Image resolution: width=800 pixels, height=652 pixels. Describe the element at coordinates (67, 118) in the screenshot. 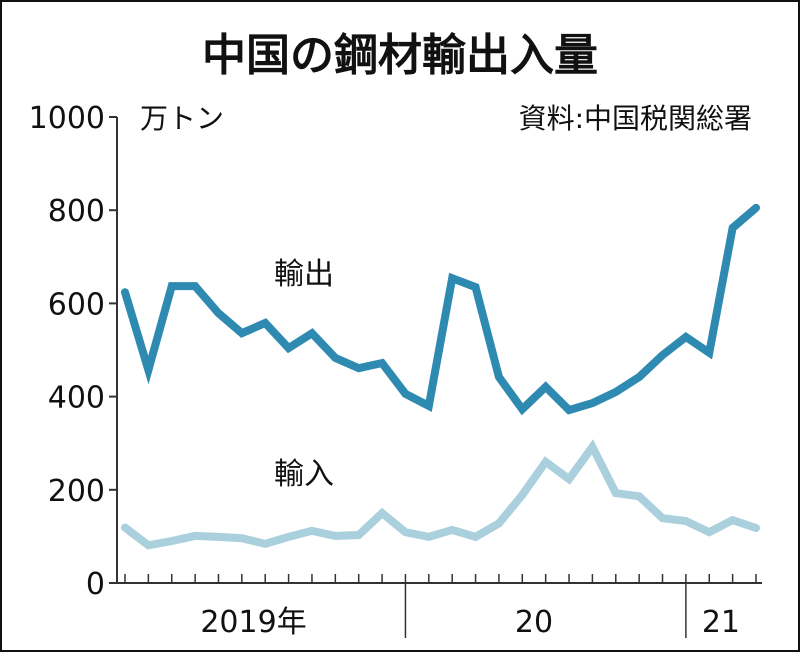

I see `y-tick-label: 1000` at that location.